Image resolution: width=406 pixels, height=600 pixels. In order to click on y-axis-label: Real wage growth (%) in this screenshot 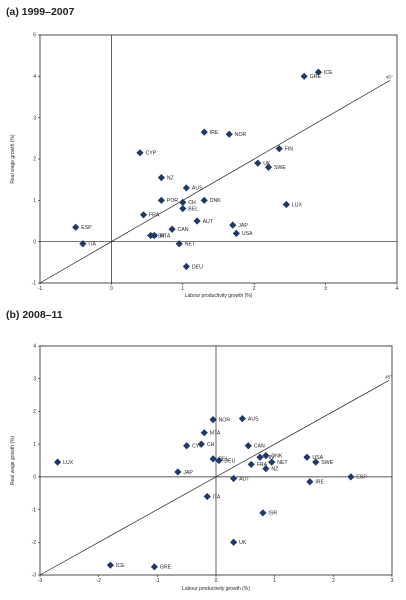, I will do `click(13, 461)`.